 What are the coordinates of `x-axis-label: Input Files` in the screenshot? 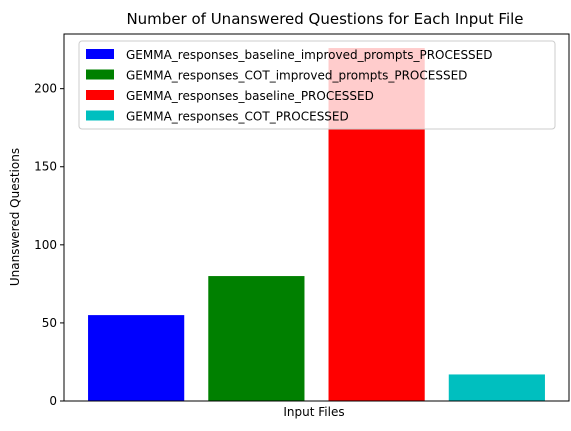 It's located at (313, 412).